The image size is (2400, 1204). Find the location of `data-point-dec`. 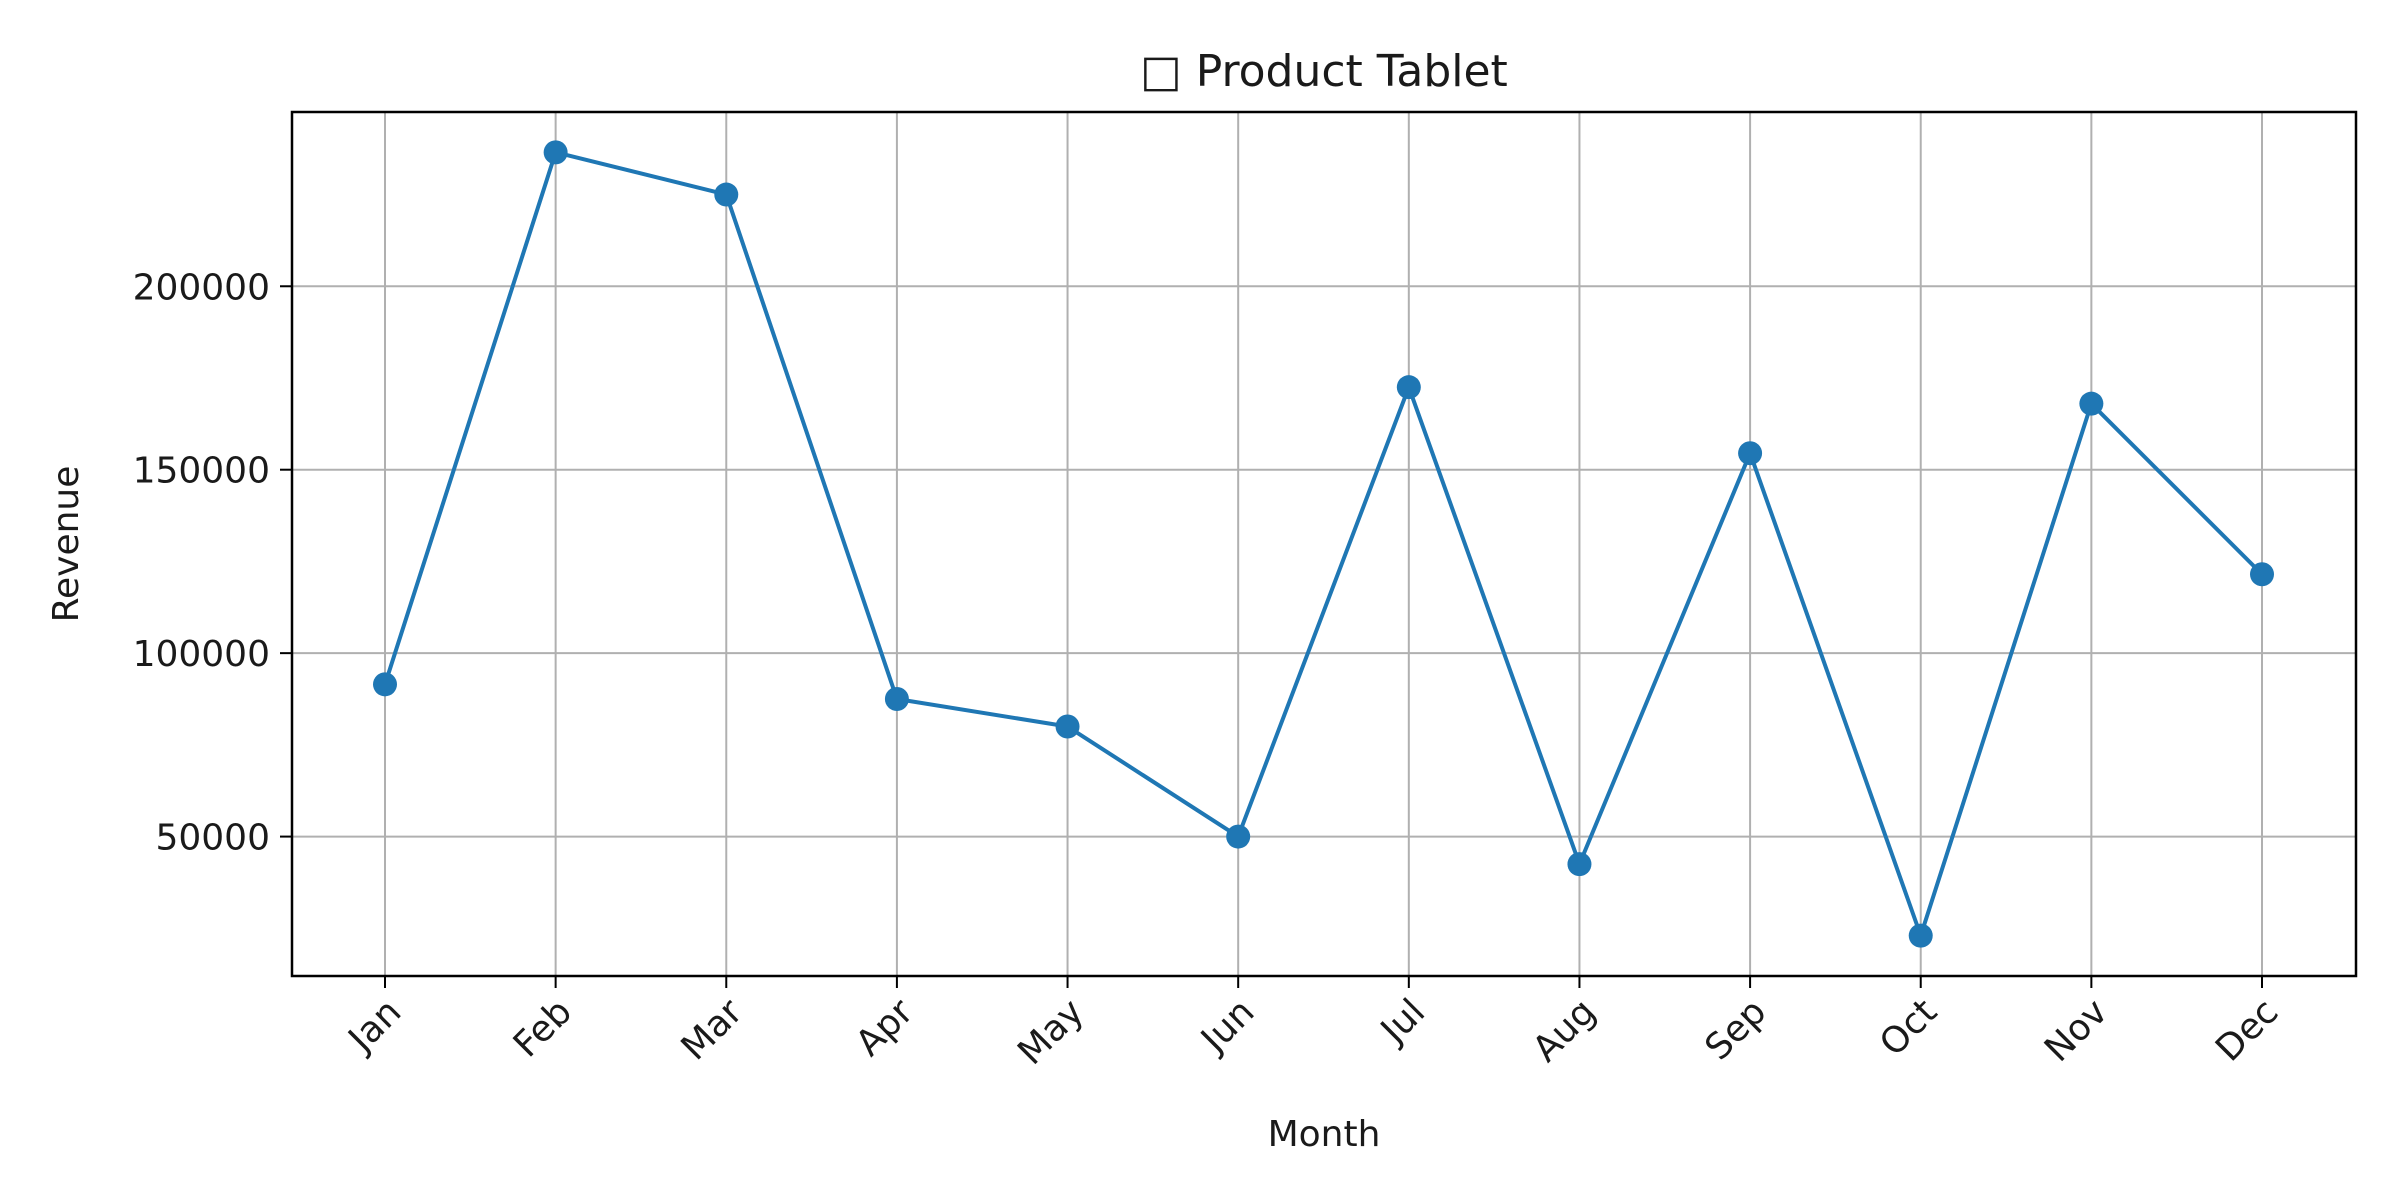

data-point-dec is located at coordinates (2262, 574).